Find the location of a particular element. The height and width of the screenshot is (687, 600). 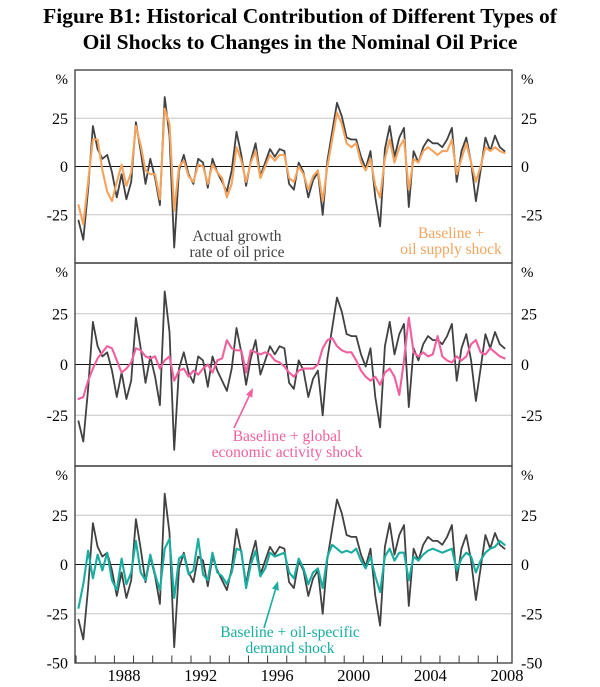

x-tick-label: 2008 is located at coordinates (506, 675).